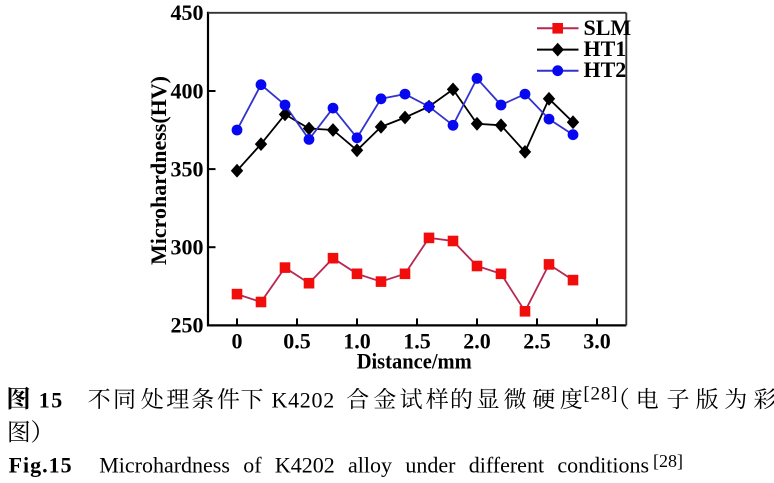  What do you see at coordinates (297, 341) in the screenshot?
I see `svg-text: 0.5` at bounding box center [297, 341].